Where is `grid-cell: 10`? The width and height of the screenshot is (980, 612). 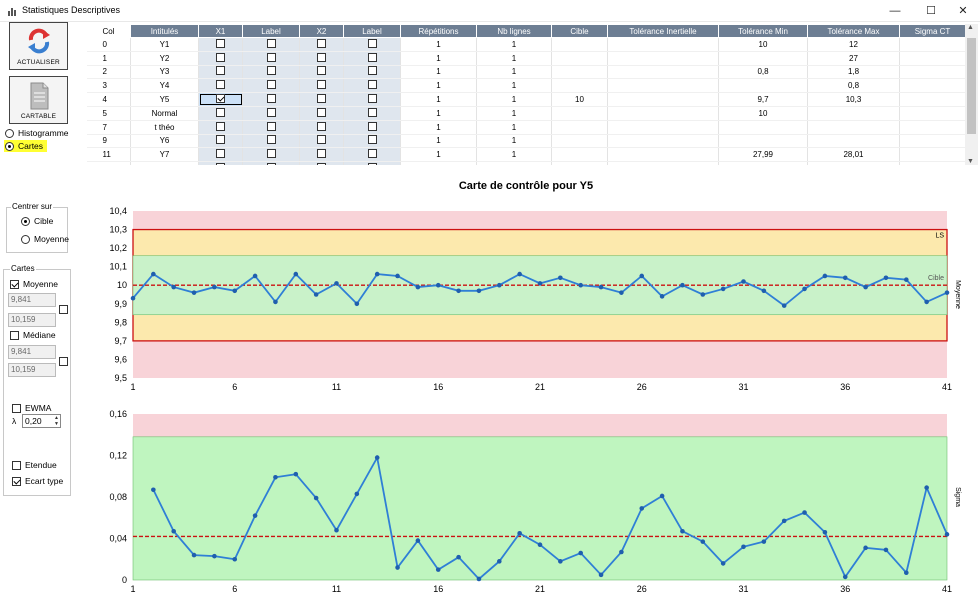
grid-cell: 10 is located at coordinates (579, 99).